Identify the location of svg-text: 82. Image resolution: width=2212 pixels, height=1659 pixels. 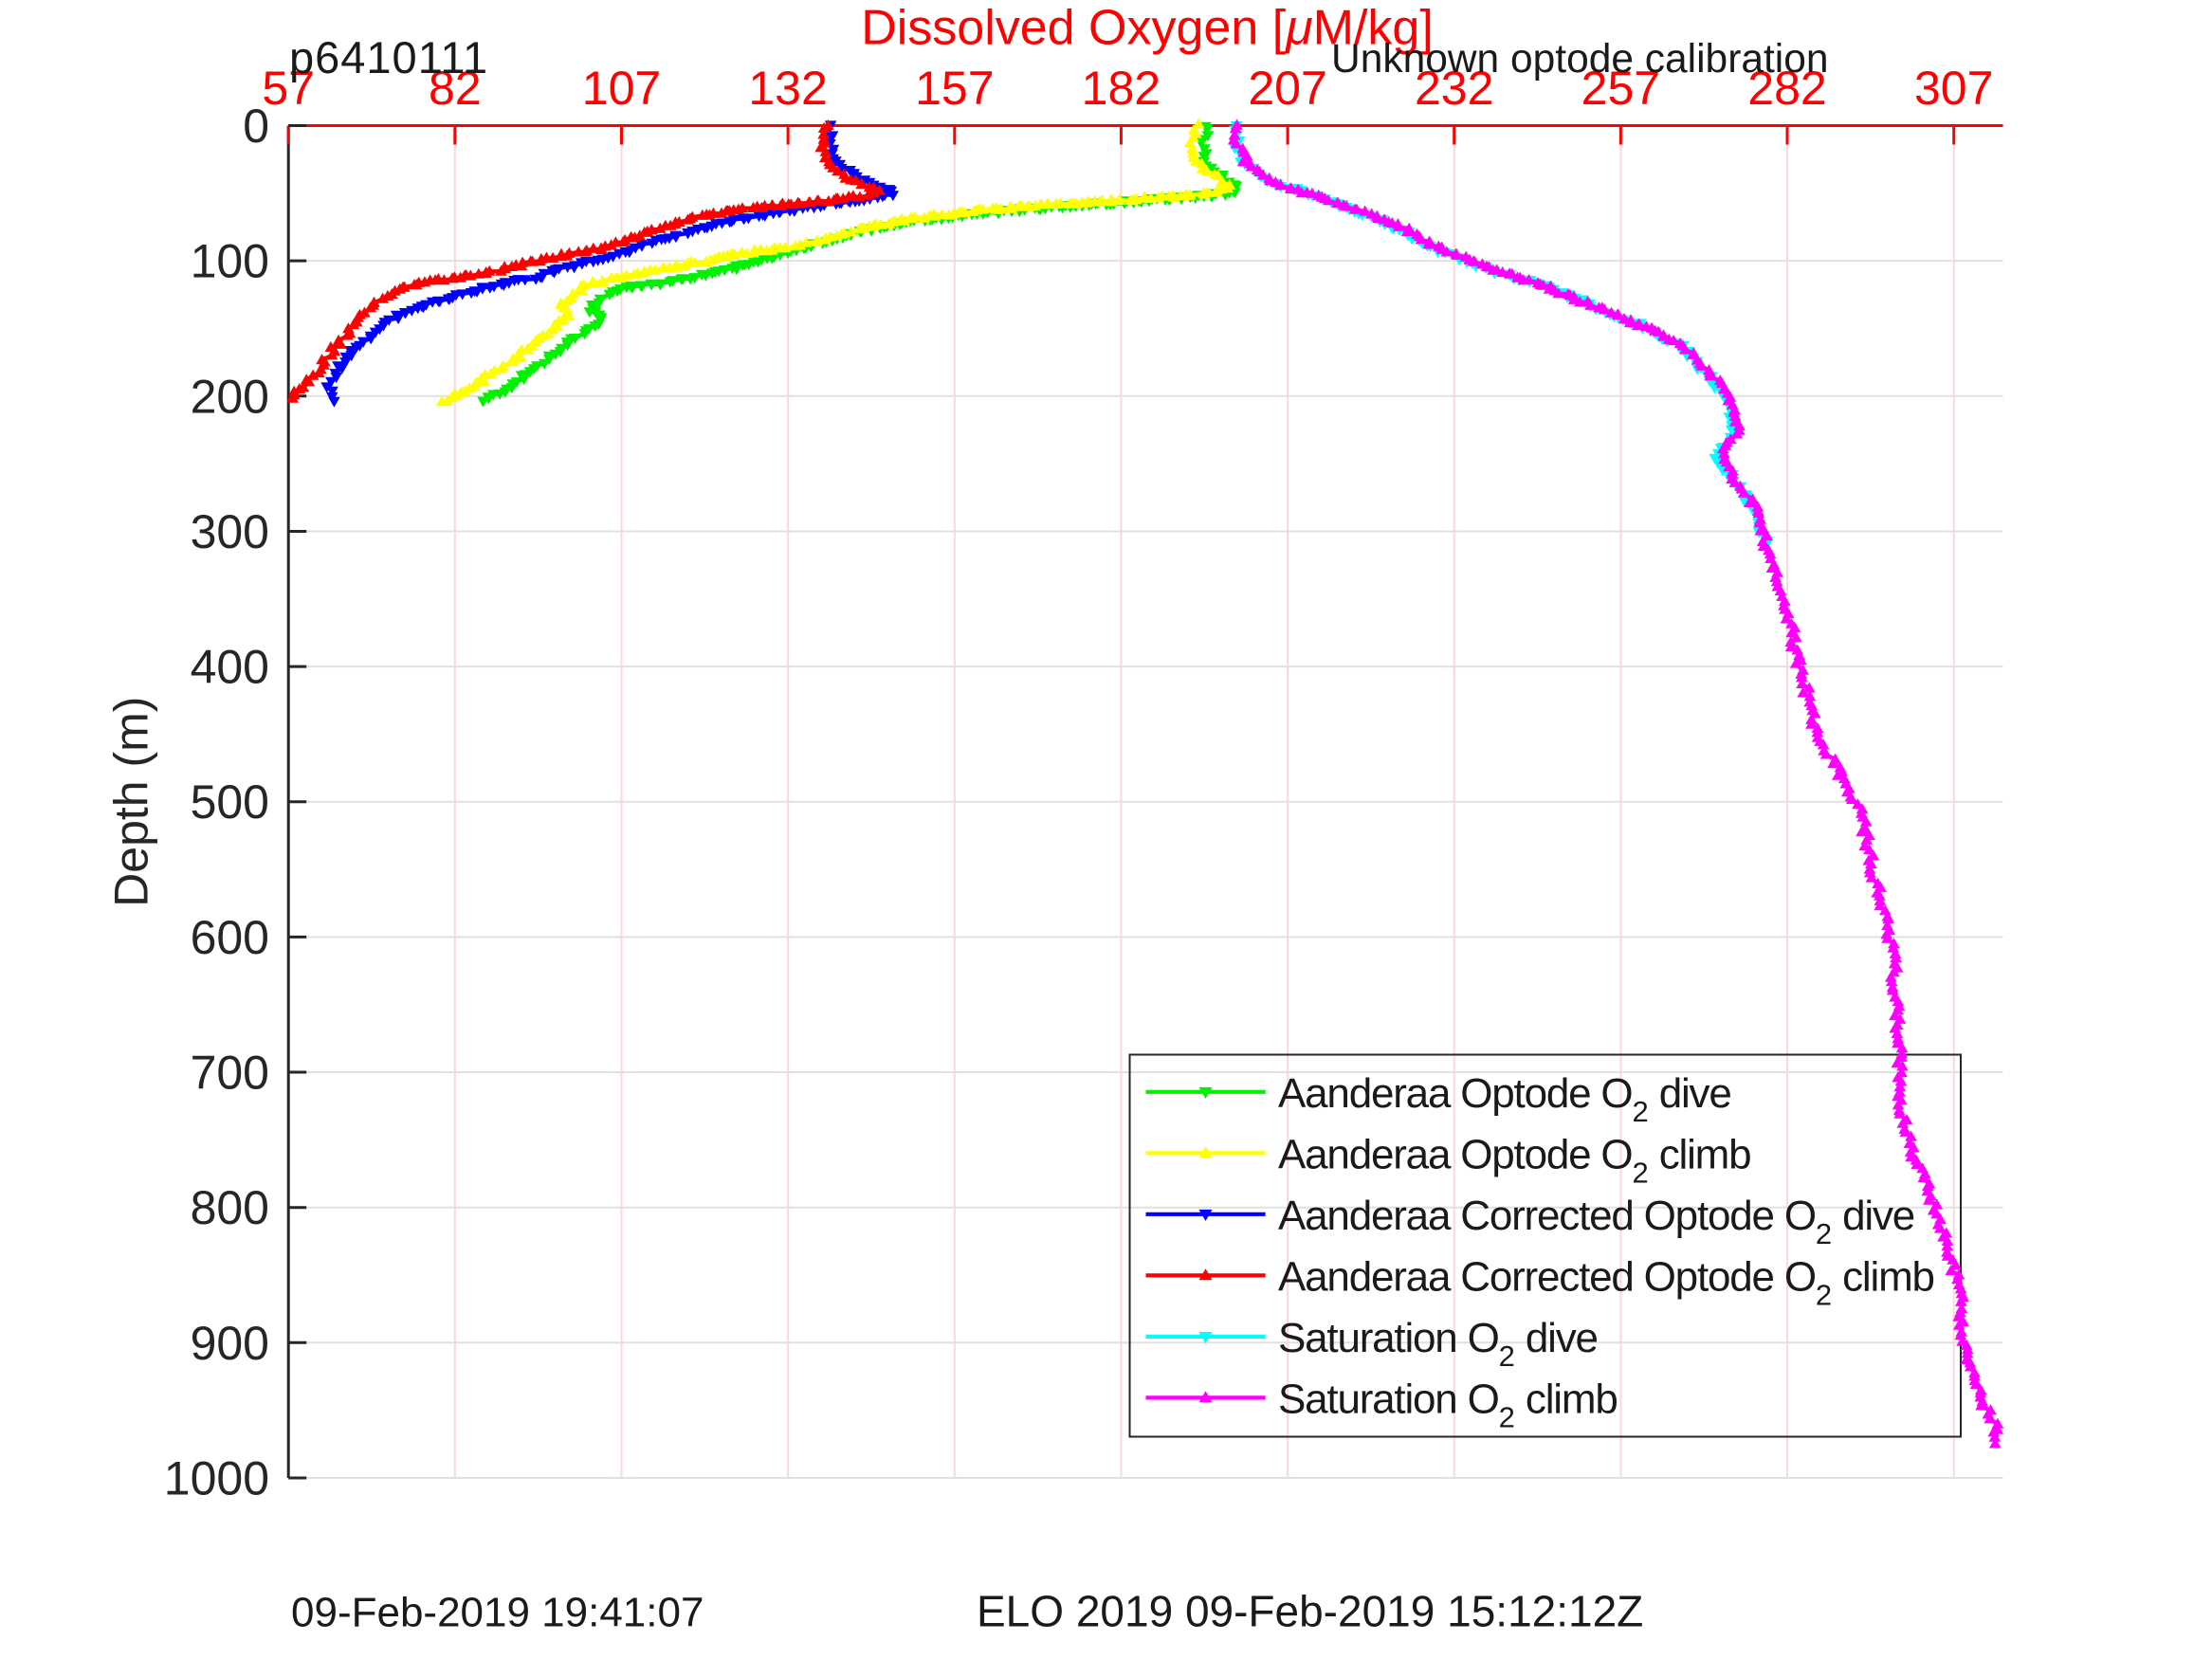
(455, 88).